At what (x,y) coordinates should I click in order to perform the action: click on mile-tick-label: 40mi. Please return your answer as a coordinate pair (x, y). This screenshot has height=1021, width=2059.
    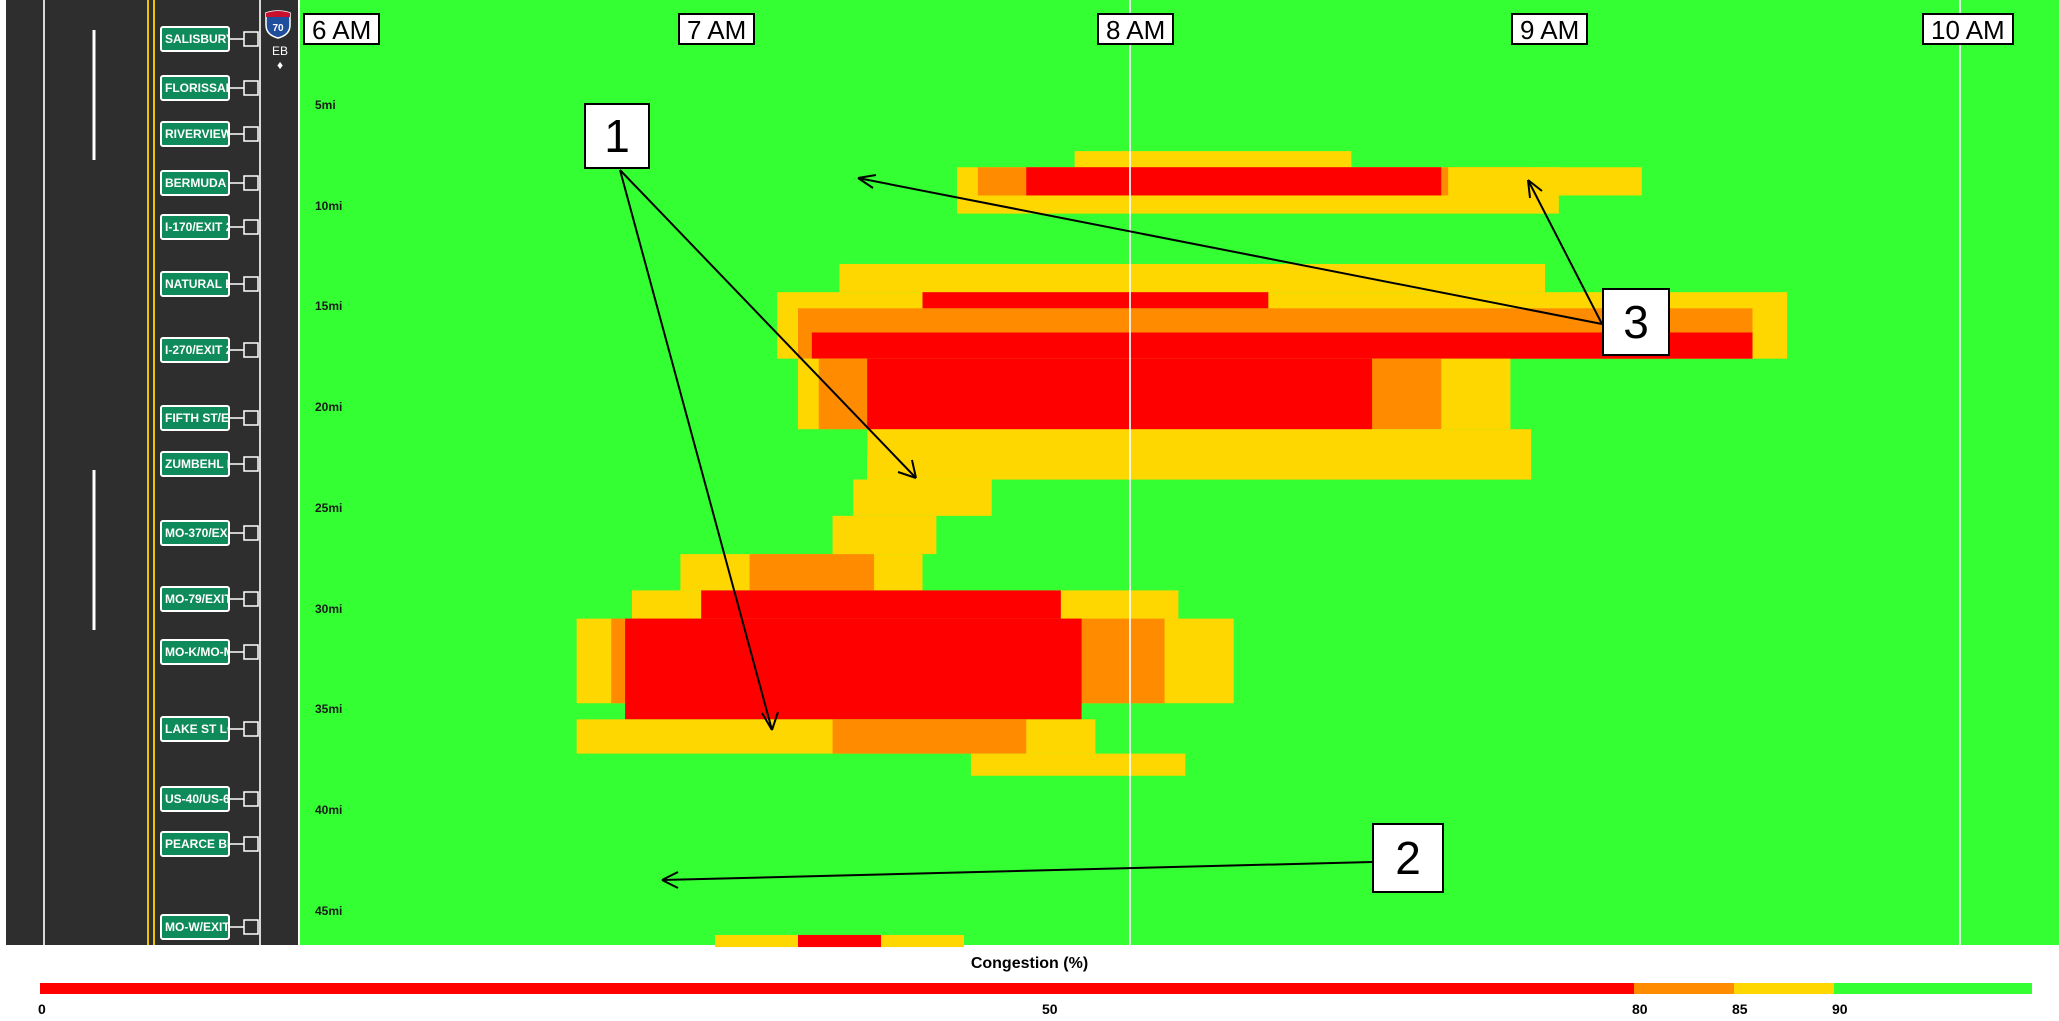
    Looking at the image, I should click on (329, 810).